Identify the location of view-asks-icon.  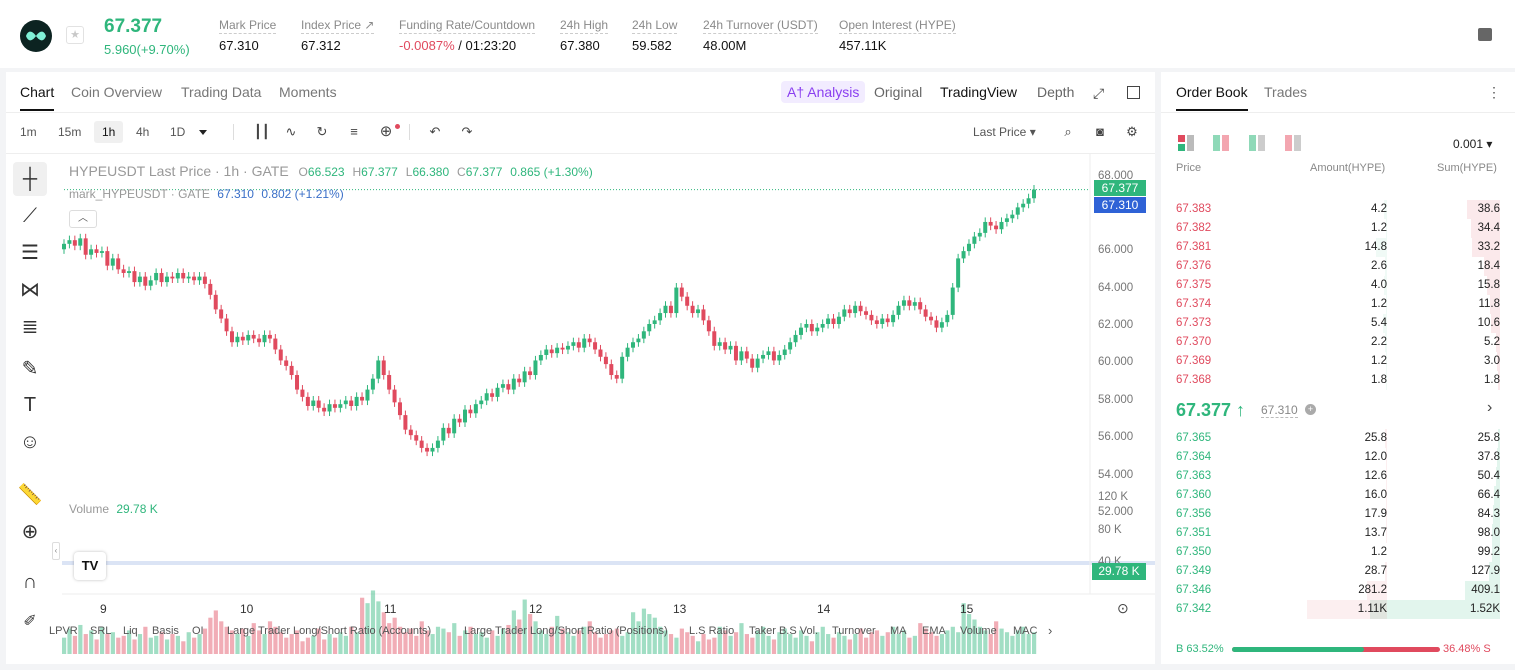
(1293, 143).